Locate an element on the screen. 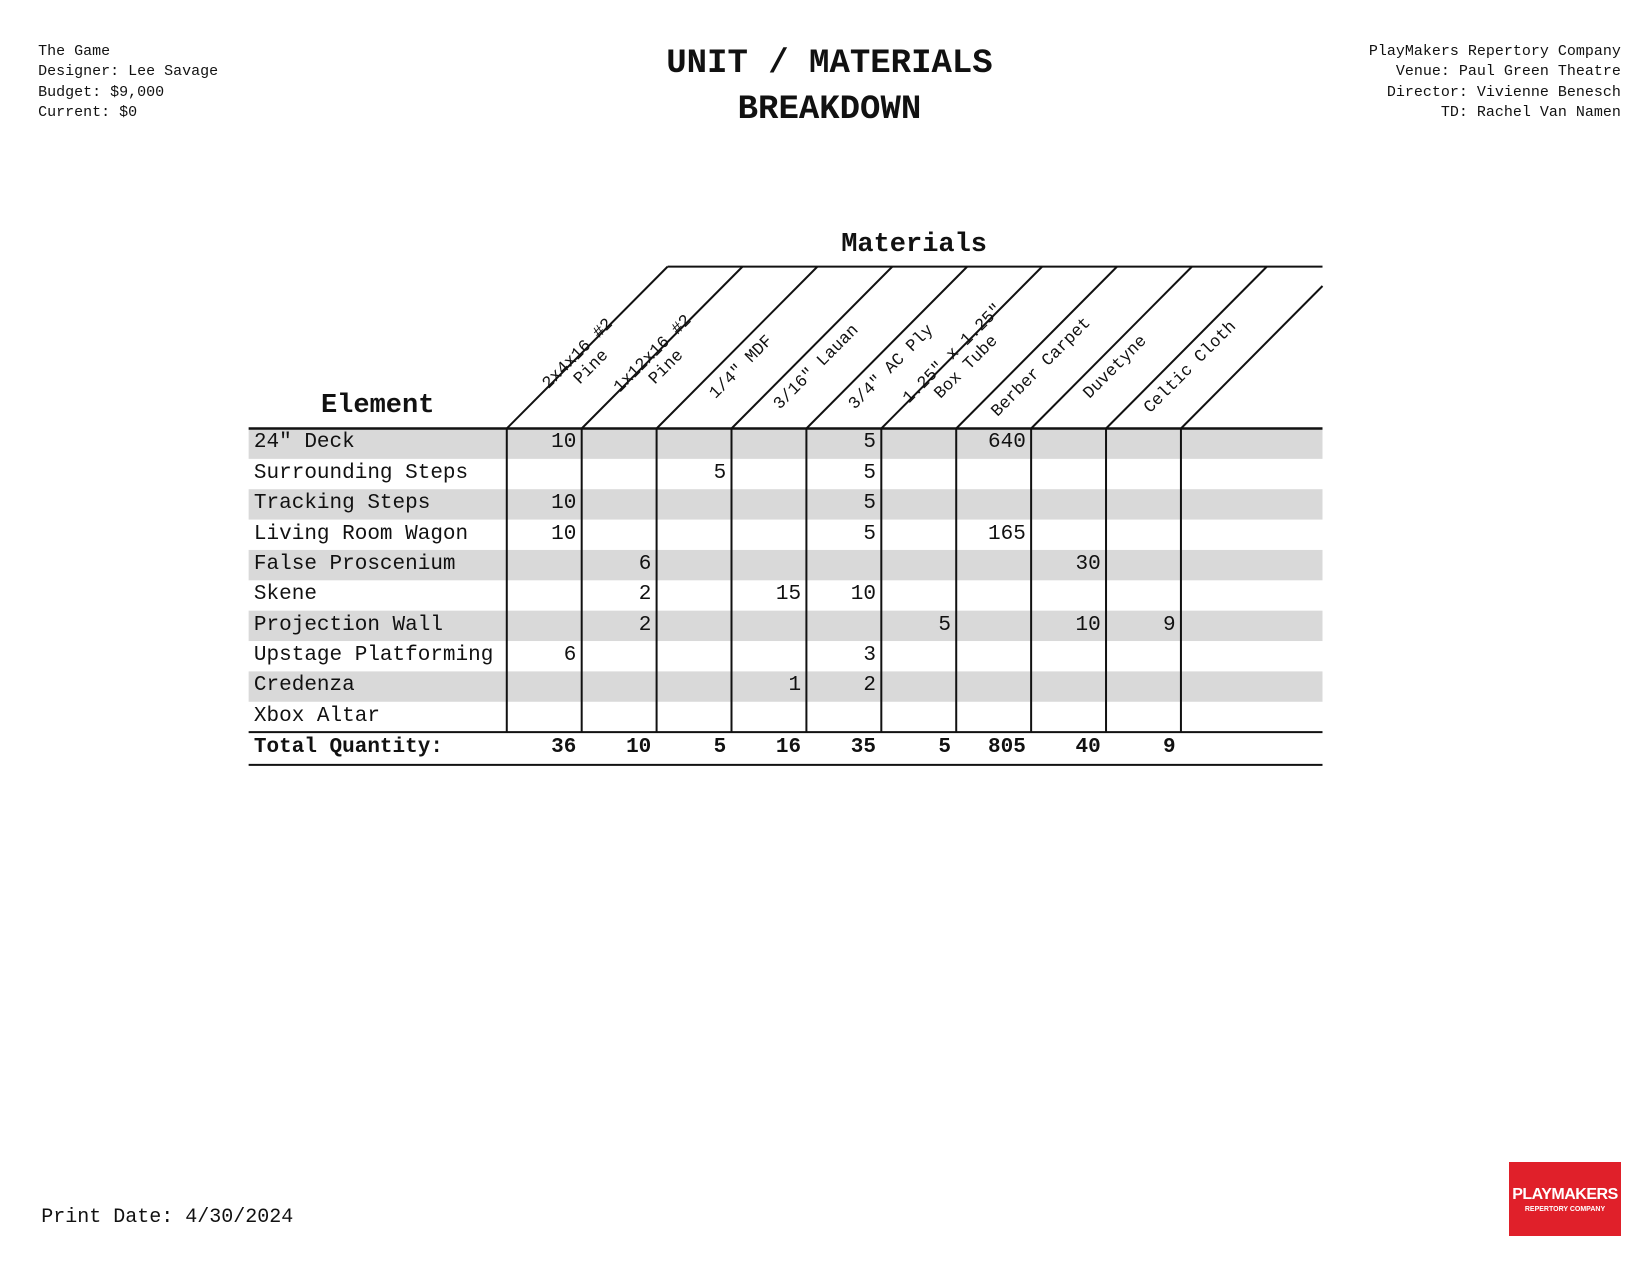 The height and width of the screenshot is (1275, 1650). page-title: BREAKDOWN is located at coordinates (829, 109).